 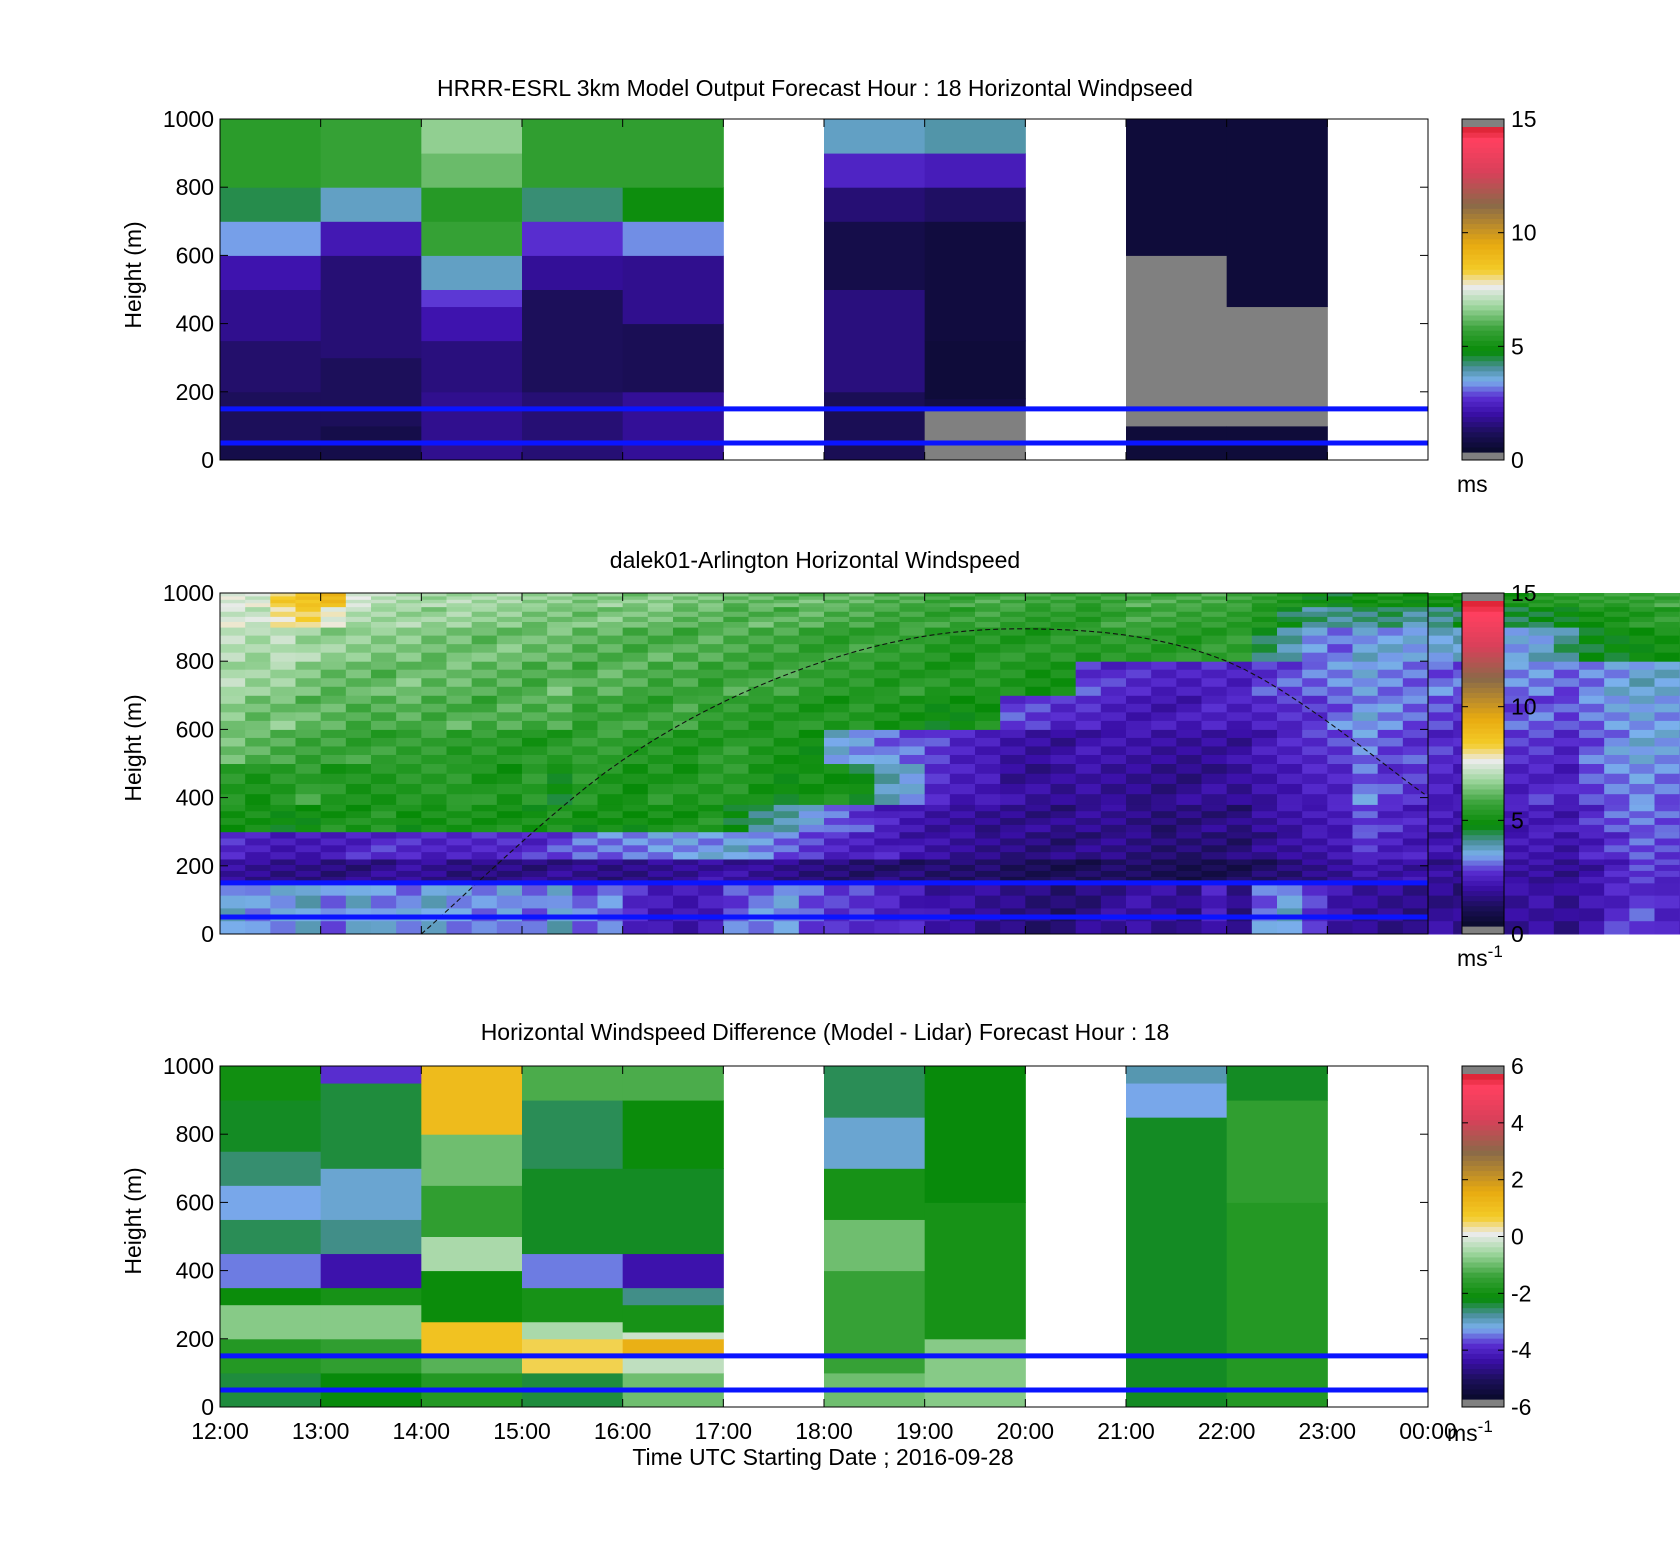 I want to click on colorbar-cap, so click(x=1483, y=123).